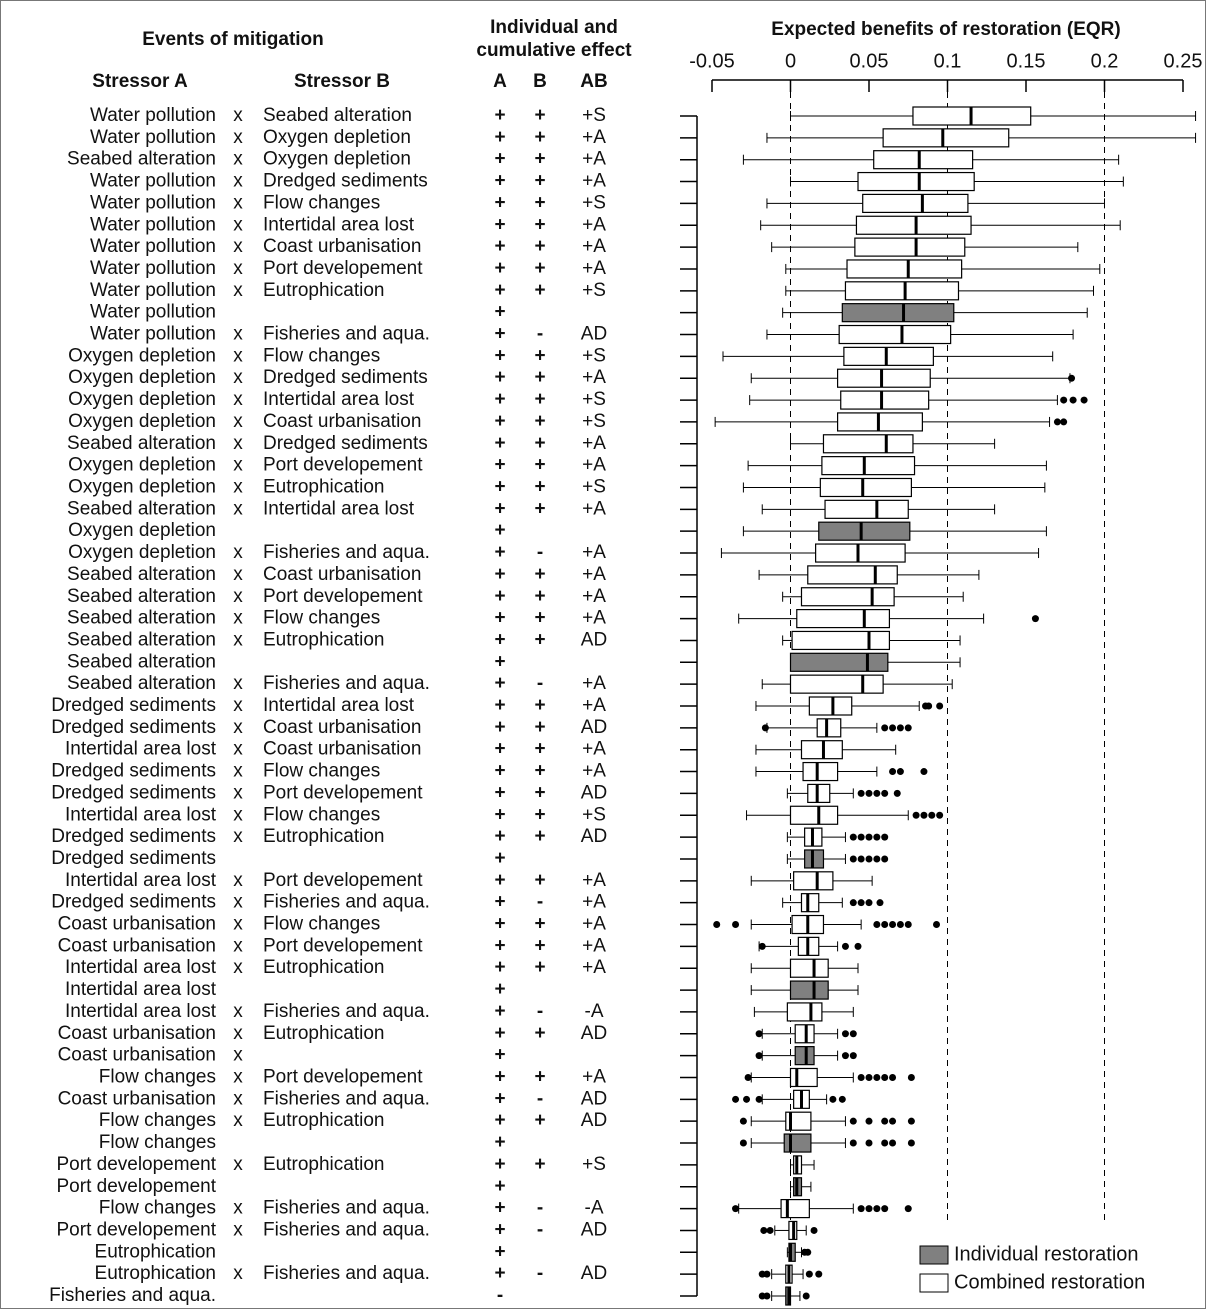 Image resolution: width=1206 pixels, height=1309 pixels. I want to click on stressor-a: Coast urbanisation, so click(137, 1098).